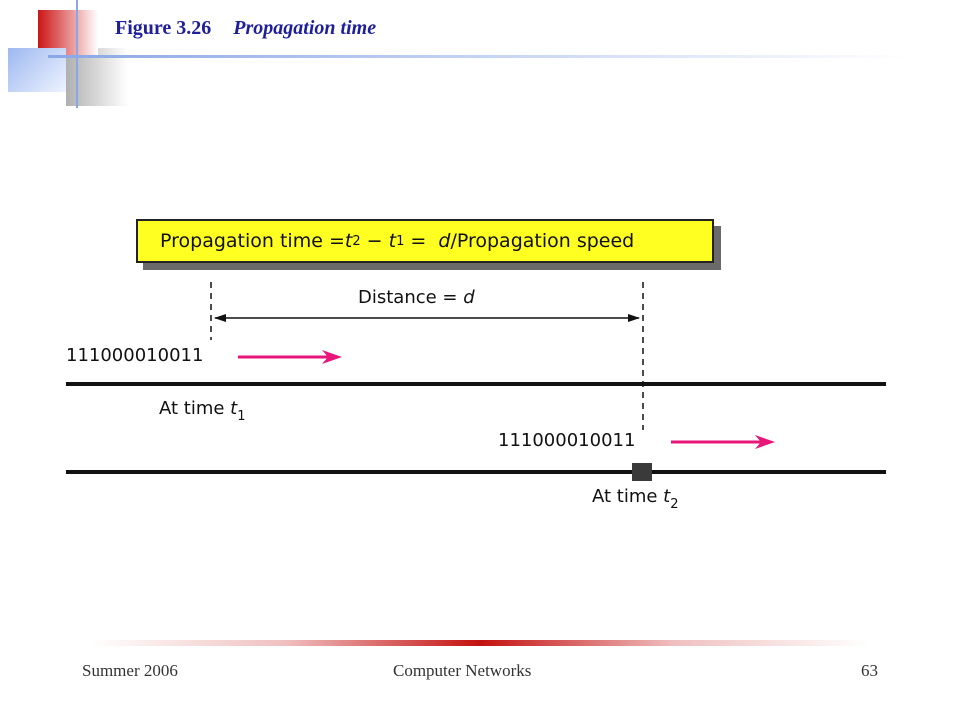 The image size is (960, 720). Describe the element at coordinates (542, 241) in the screenshot. I see `formula-suffix: /Propagation speed` at that location.